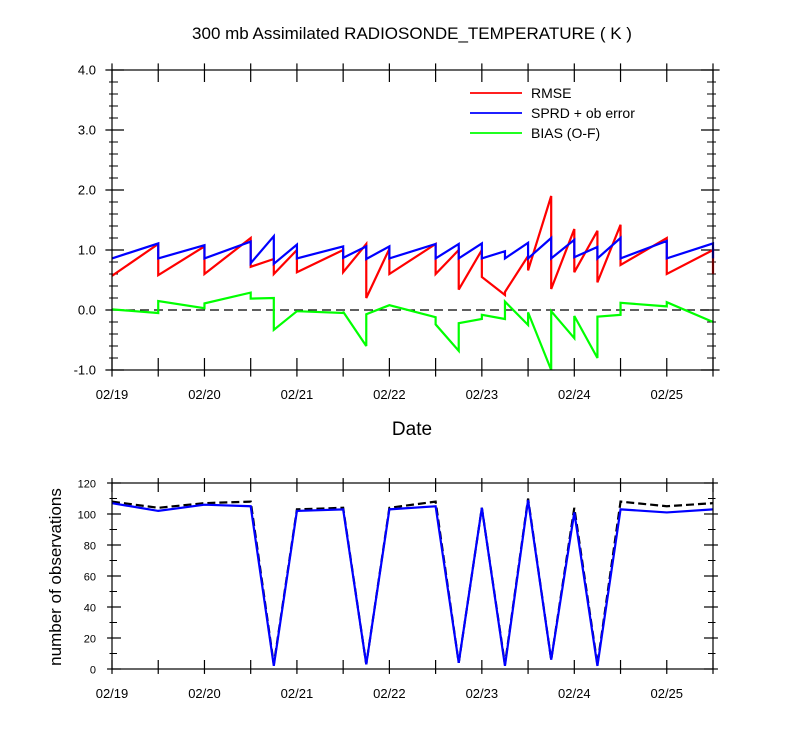 The height and width of the screenshot is (750, 800). I want to click on y-tick-label: 120, so click(87, 485).